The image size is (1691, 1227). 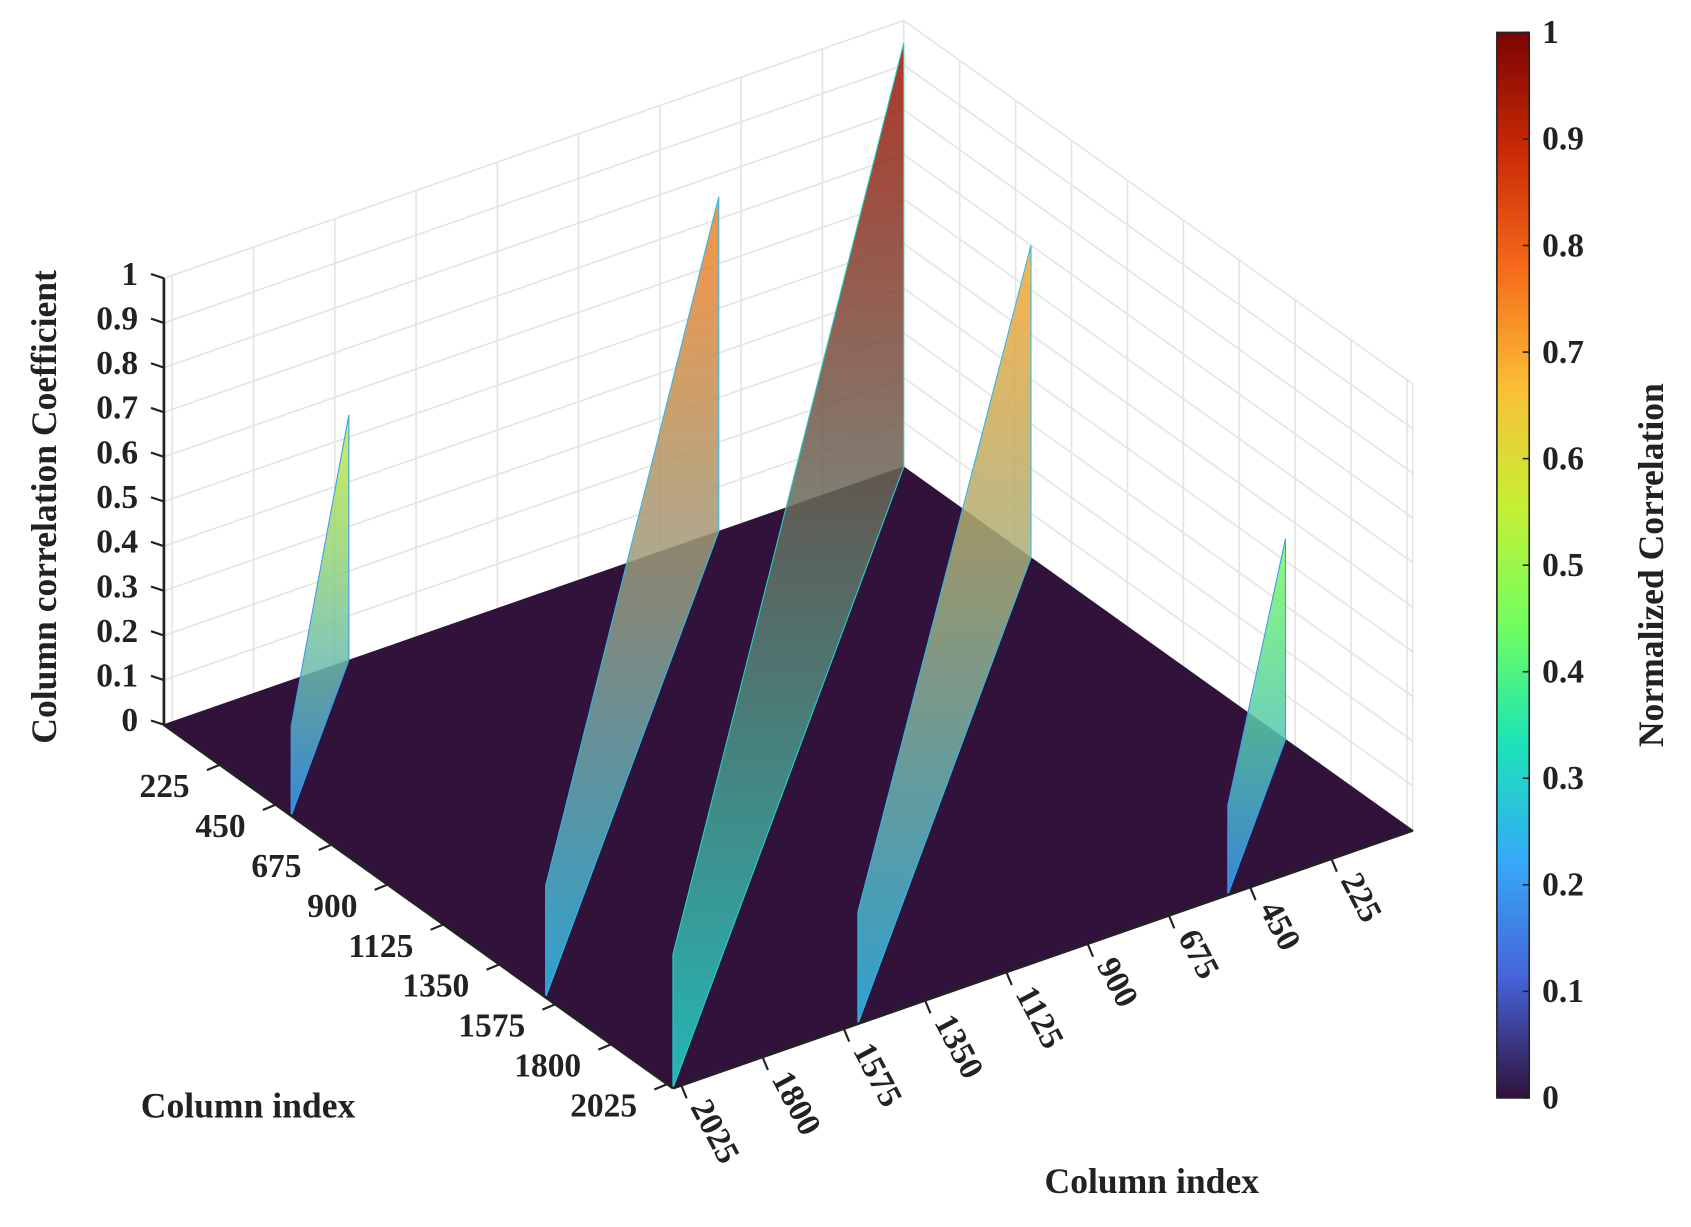 What do you see at coordinates (129, 274) in the screenshot?
I see `z-tick-label: 1` at bounding box center [129, 274].